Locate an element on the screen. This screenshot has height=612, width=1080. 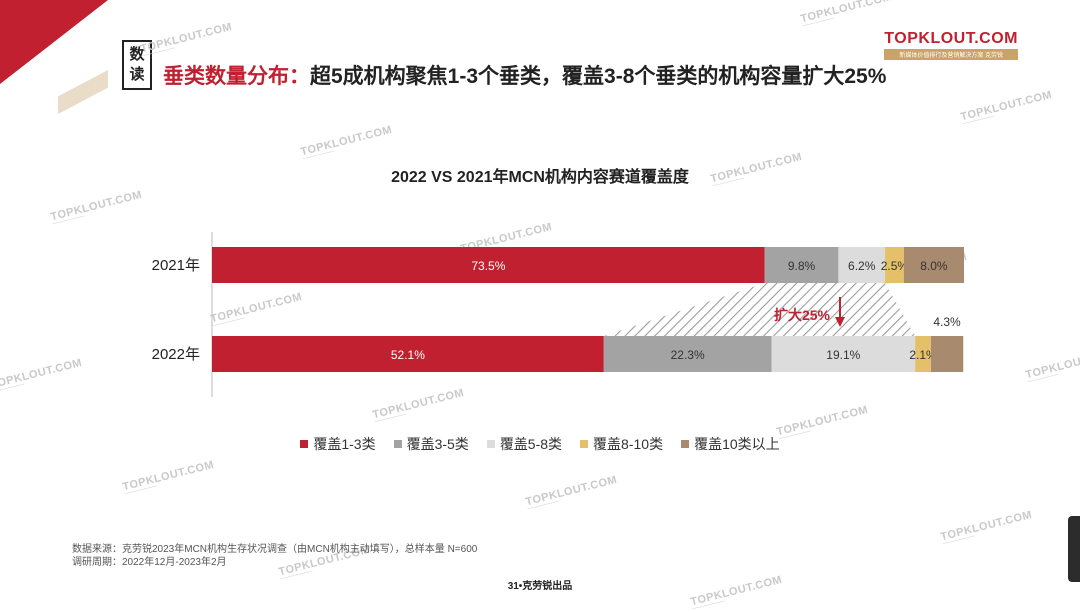
page-title: 垂类数量分布：超5成机构聚焦1-3个垂类，覆盖3-8个垂类的机构容量扩大25% is located at coordinates (524, 75).